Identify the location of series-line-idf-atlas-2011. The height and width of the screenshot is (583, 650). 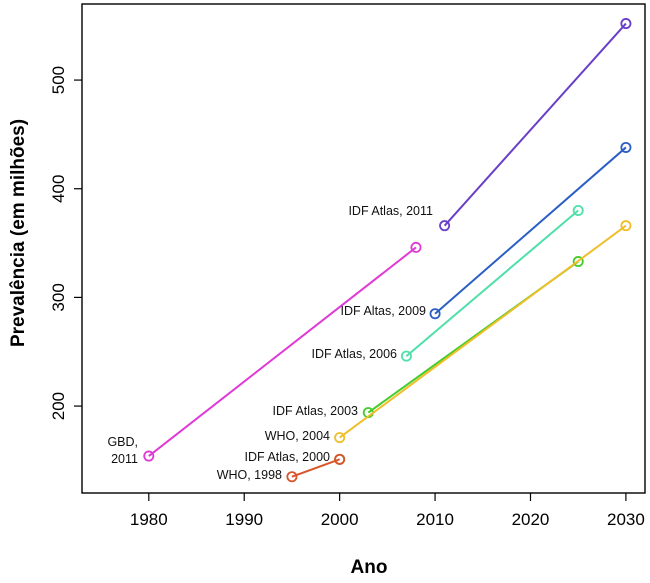
(535, 124).